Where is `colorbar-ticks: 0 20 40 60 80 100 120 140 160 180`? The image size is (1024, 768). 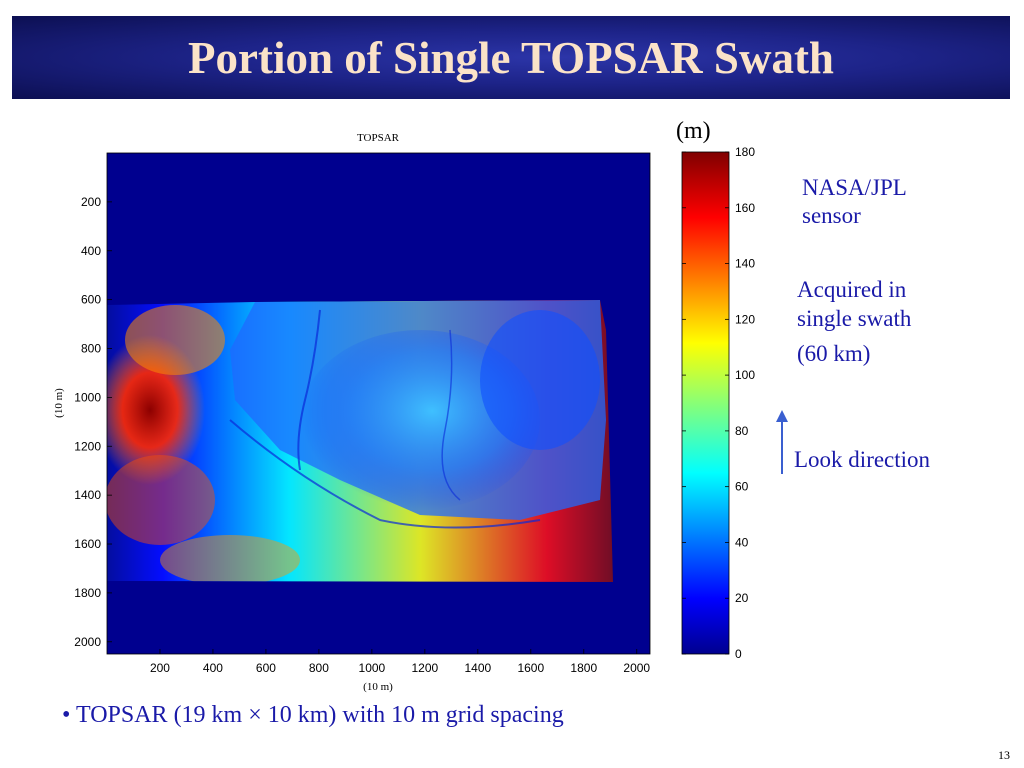
colorbar-ticks: 0 20 40 60 80 100 120 140 160 180 is located at coordinates (718, 403).